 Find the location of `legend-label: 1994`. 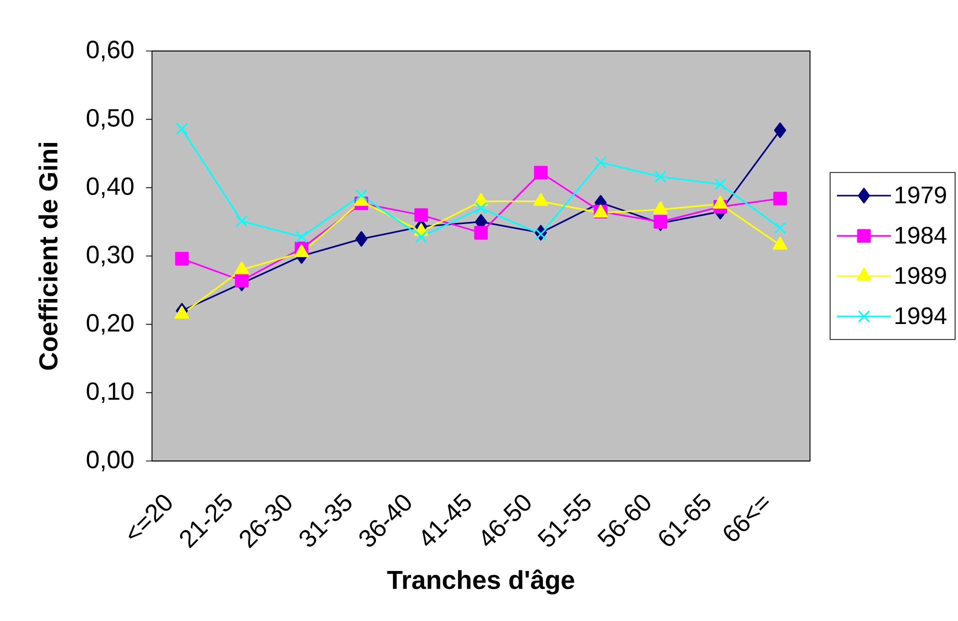

legend-label: 1994 is located at coordinates (921, 315).